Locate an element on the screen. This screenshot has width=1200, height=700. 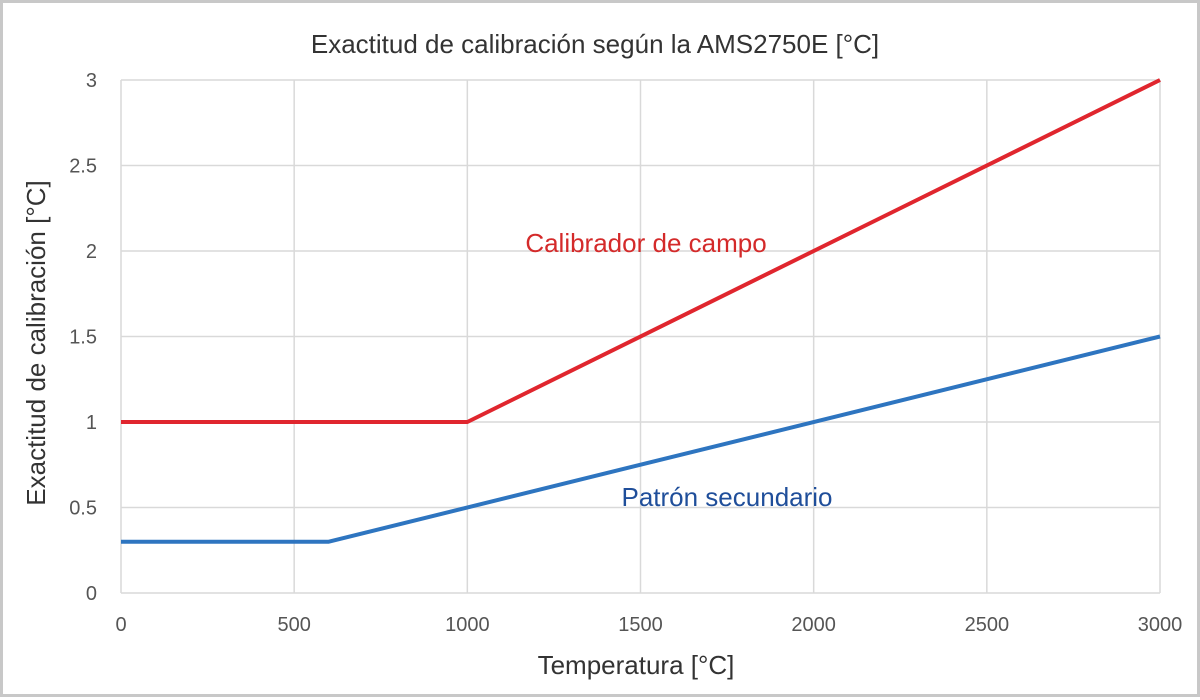
y-axis-label: Exactitud de calibración [°C] is located at coordinates (36, 342).